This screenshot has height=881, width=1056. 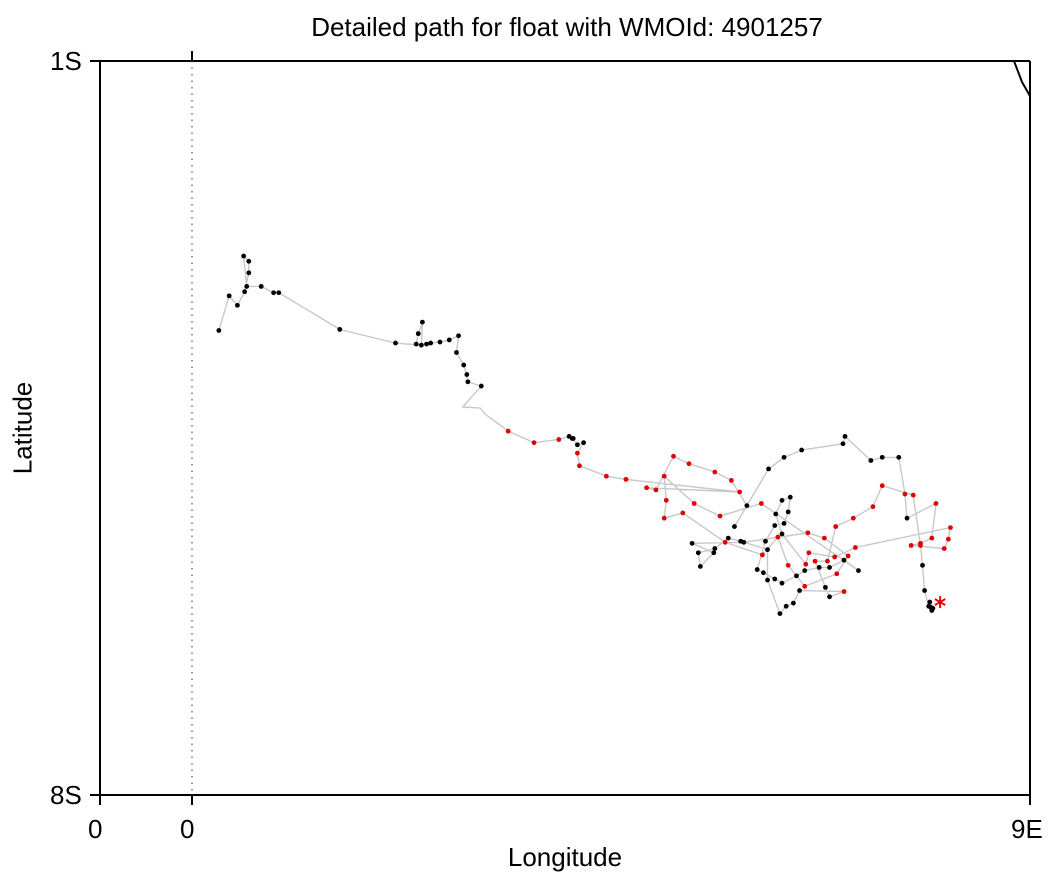 What do you see at coordinates (66, 61) in the screenshot?
I see `y-tick-label-1s: 1S` at bounding box center [66, 61].